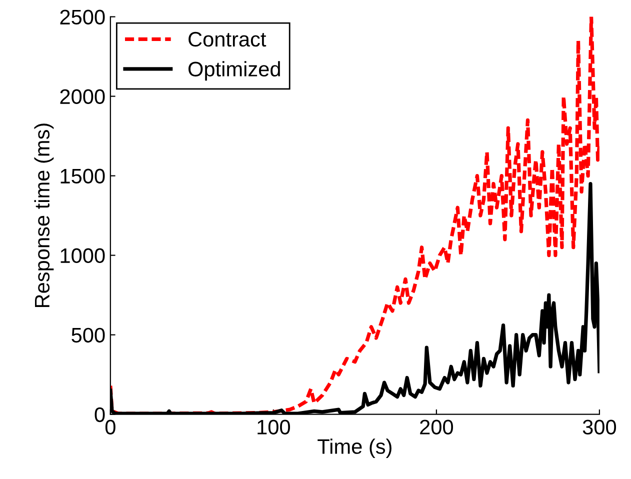 This screenshot has width=631, height=479. Describe the element at coordinates (110, 427) in the screenshot. I see `x-tick-label: 0` at that location.